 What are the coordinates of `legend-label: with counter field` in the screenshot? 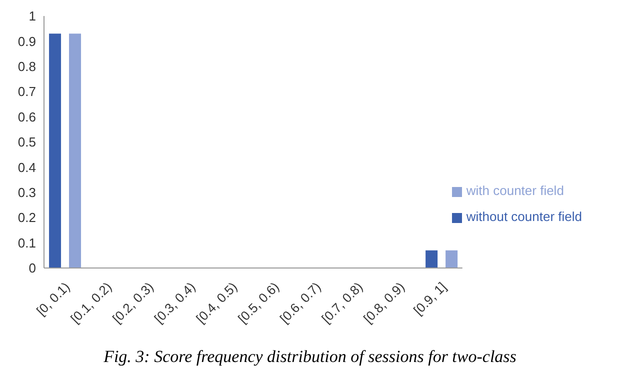 It's located at (515, 190).